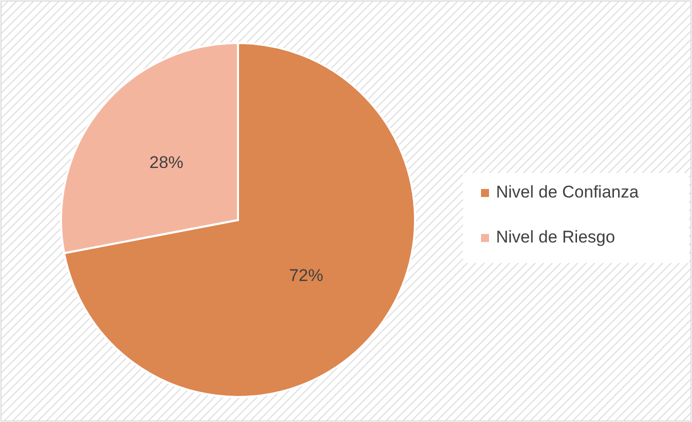 This screenshot has width=692, height=422. I want to click on data-label: 72%, so click(306, 275).